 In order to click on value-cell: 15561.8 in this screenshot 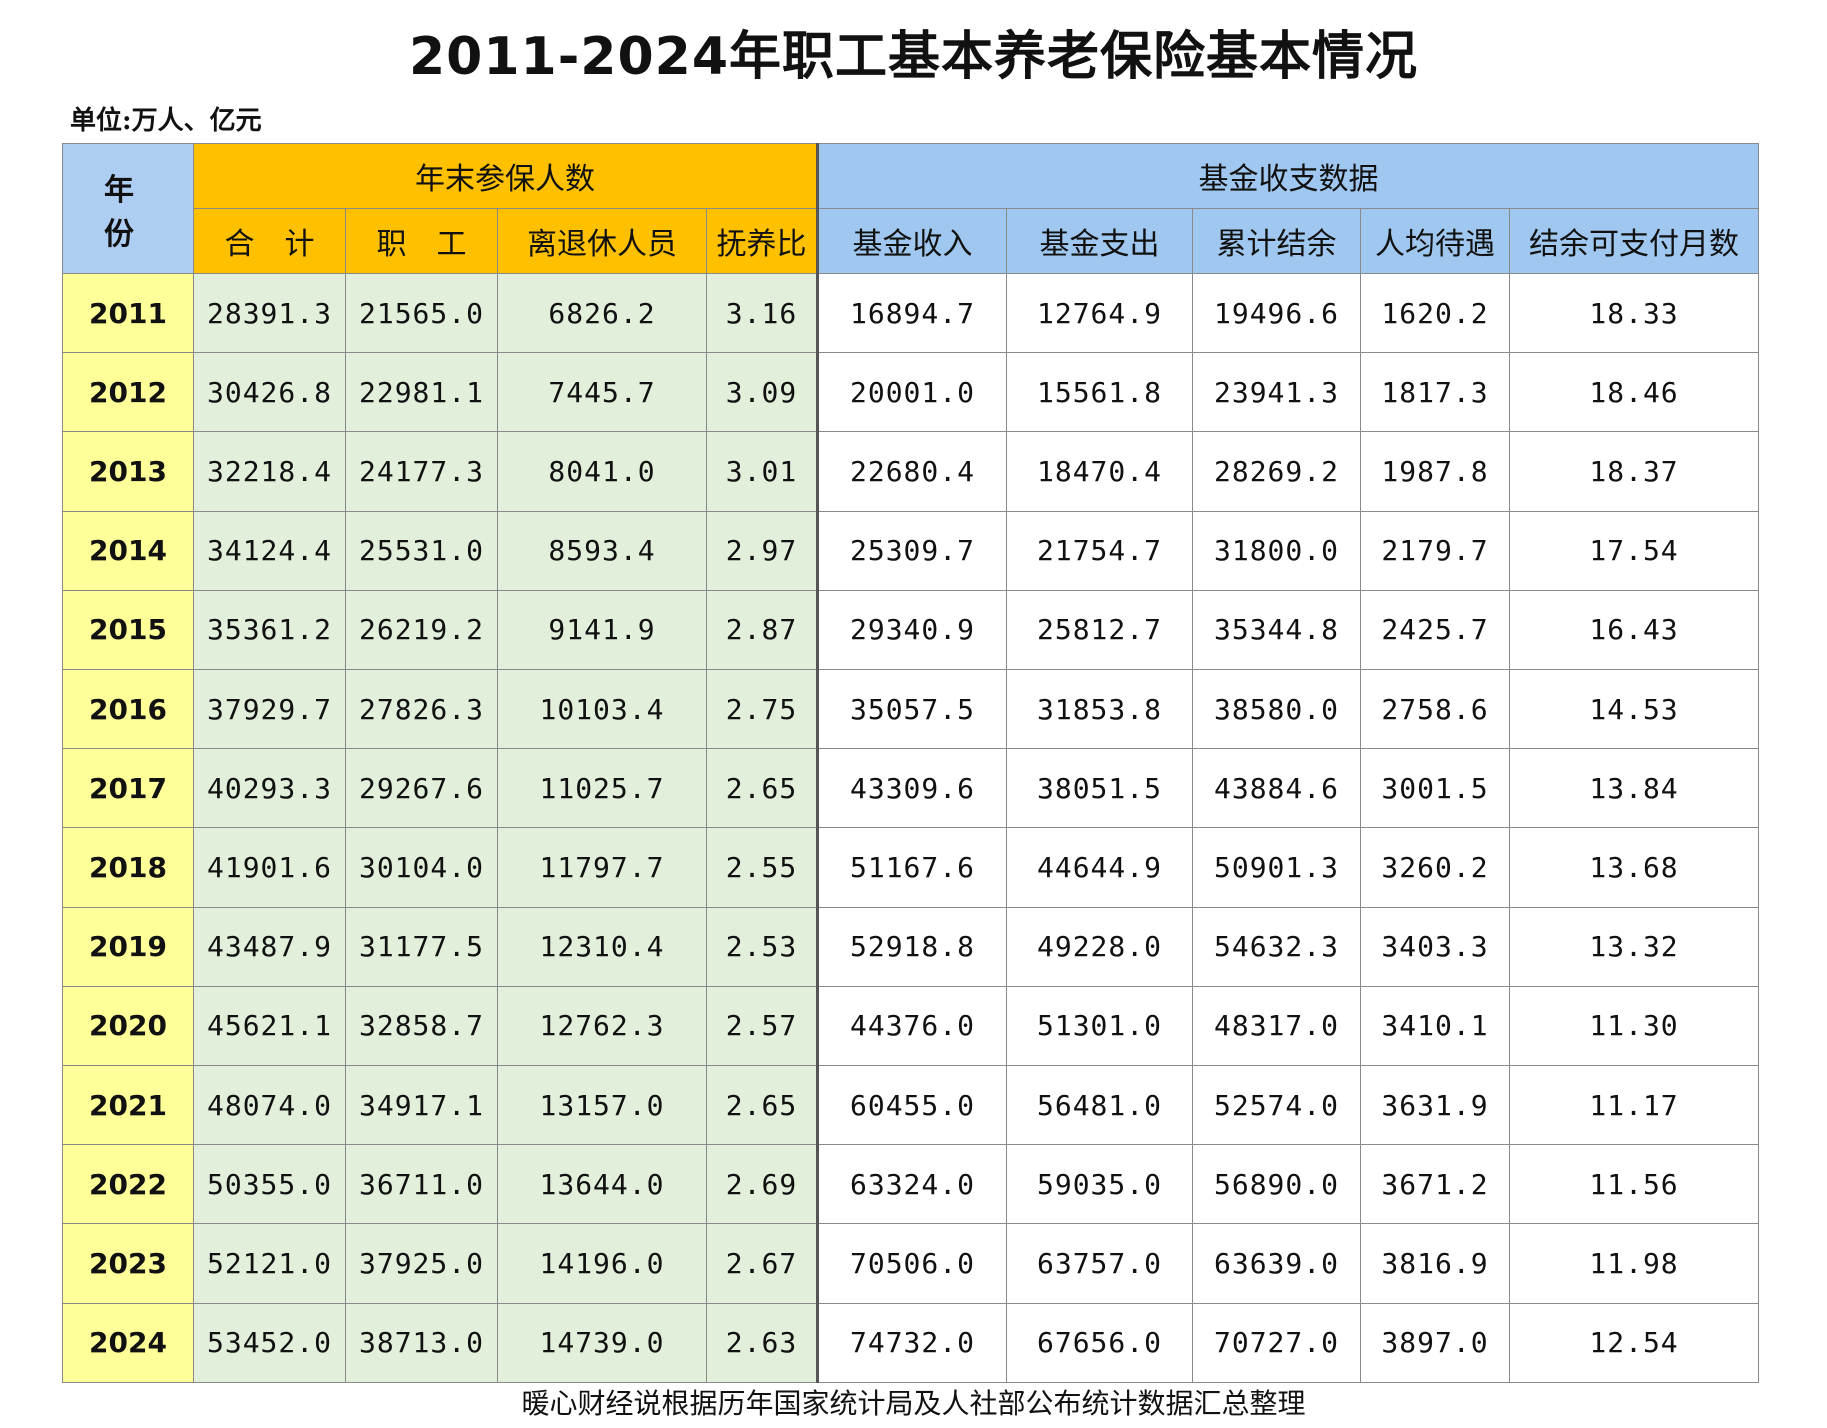, I will do `click(1099, 392)`.